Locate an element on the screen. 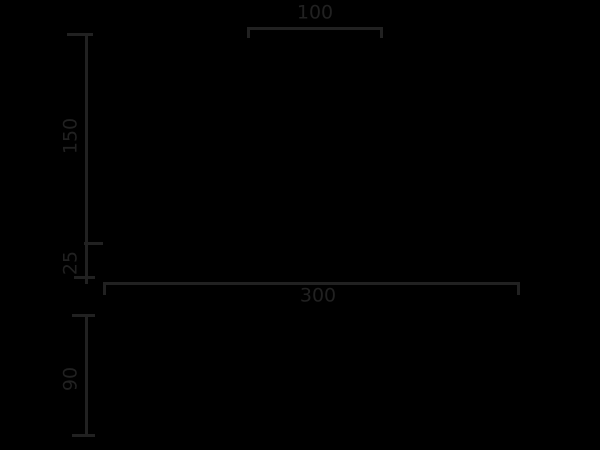  main-dimension-line is located at coordinates (311, 283).